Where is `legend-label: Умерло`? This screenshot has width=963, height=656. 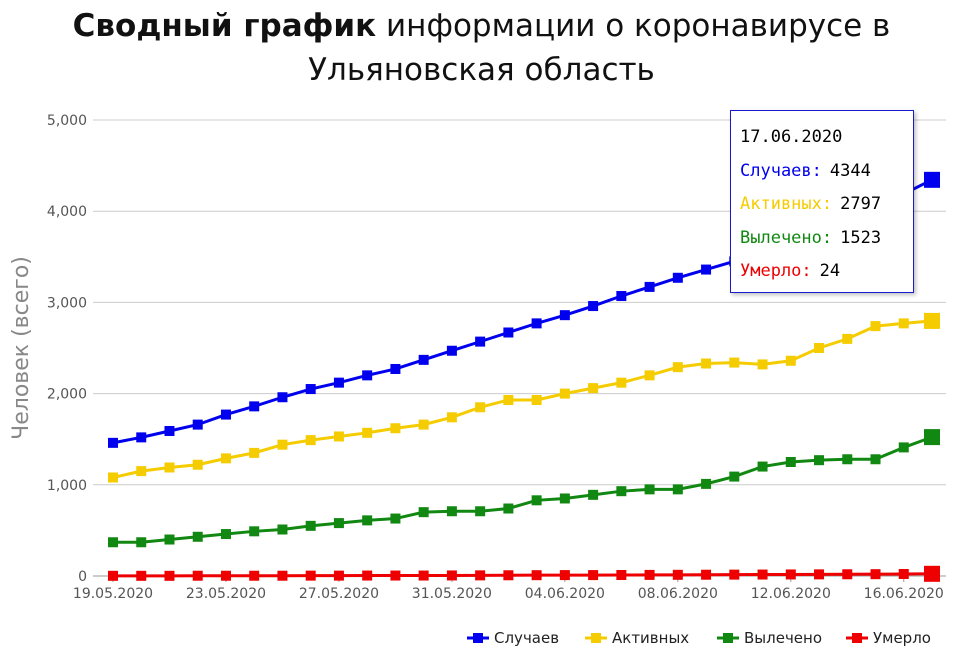 legend-label: Умерло is located at coordinates (902, 638).